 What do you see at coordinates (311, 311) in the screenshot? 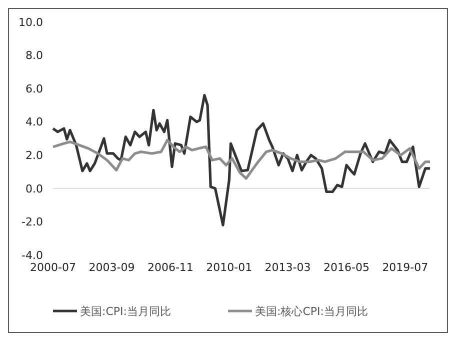
I see `legend-label: 美国:核心CPI:当月同比` at bounding box center [311, 311].